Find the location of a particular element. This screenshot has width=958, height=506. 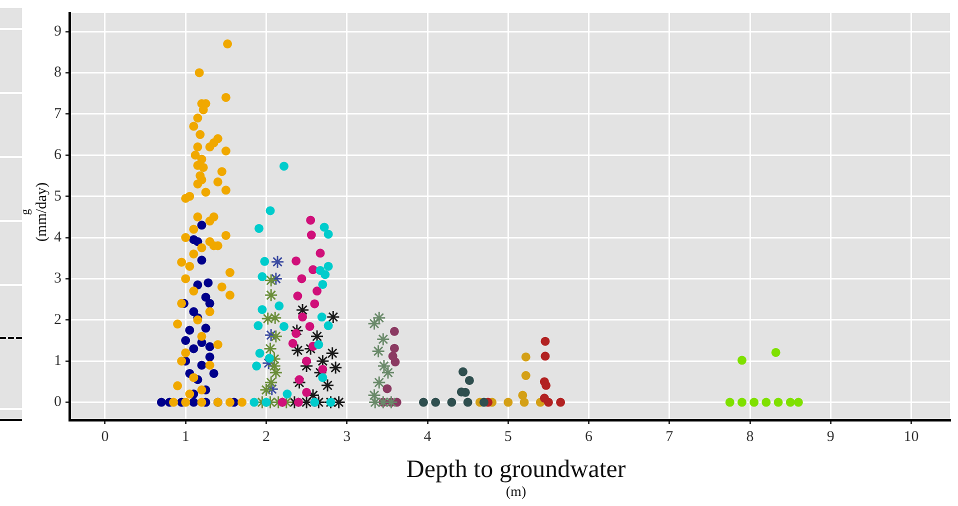

x-tick-label: 9 is located at coordinates (830, 436).